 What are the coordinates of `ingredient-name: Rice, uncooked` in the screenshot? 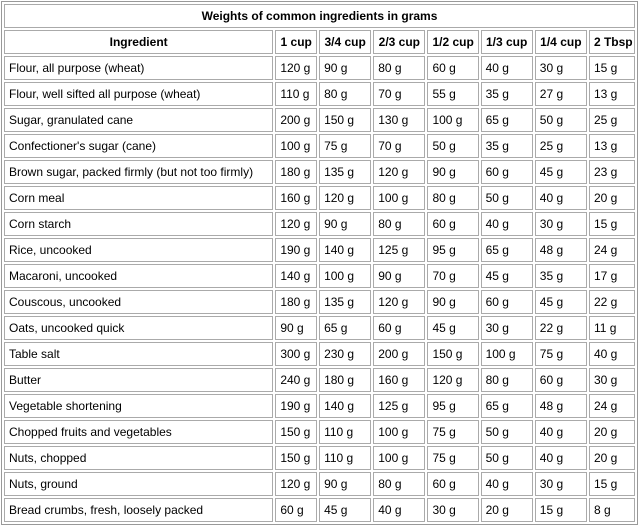 It's located at (139, 250).